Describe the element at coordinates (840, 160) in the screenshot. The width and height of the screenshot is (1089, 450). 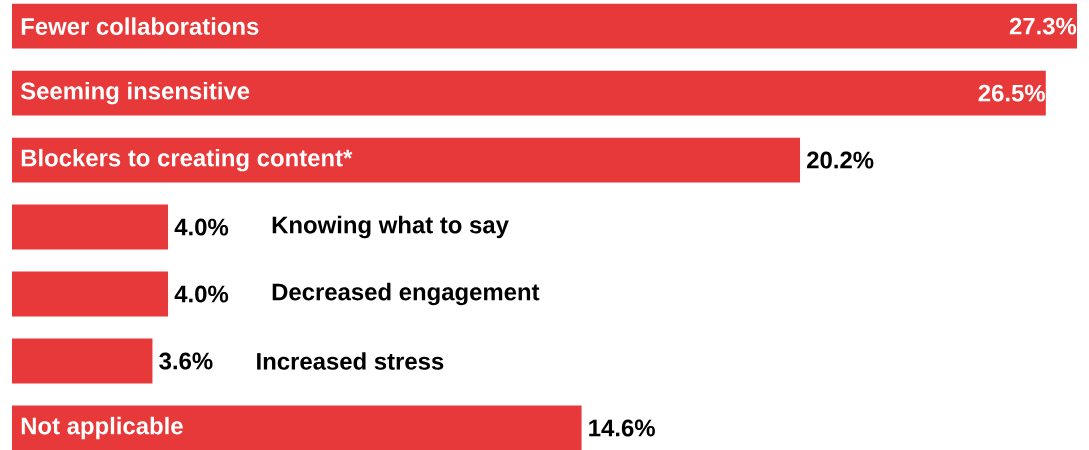
I see `data-label: 20.2%` at that location.